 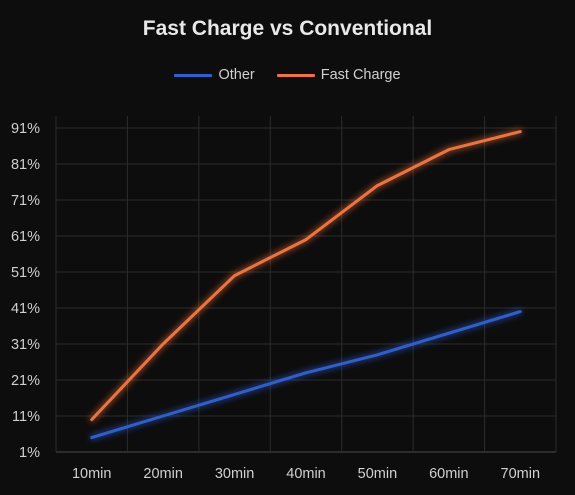 What do you see at coordinates (25, 273) in the screenshot?
I see `y-tick-label: 51%` at bounding box center [25, 273].